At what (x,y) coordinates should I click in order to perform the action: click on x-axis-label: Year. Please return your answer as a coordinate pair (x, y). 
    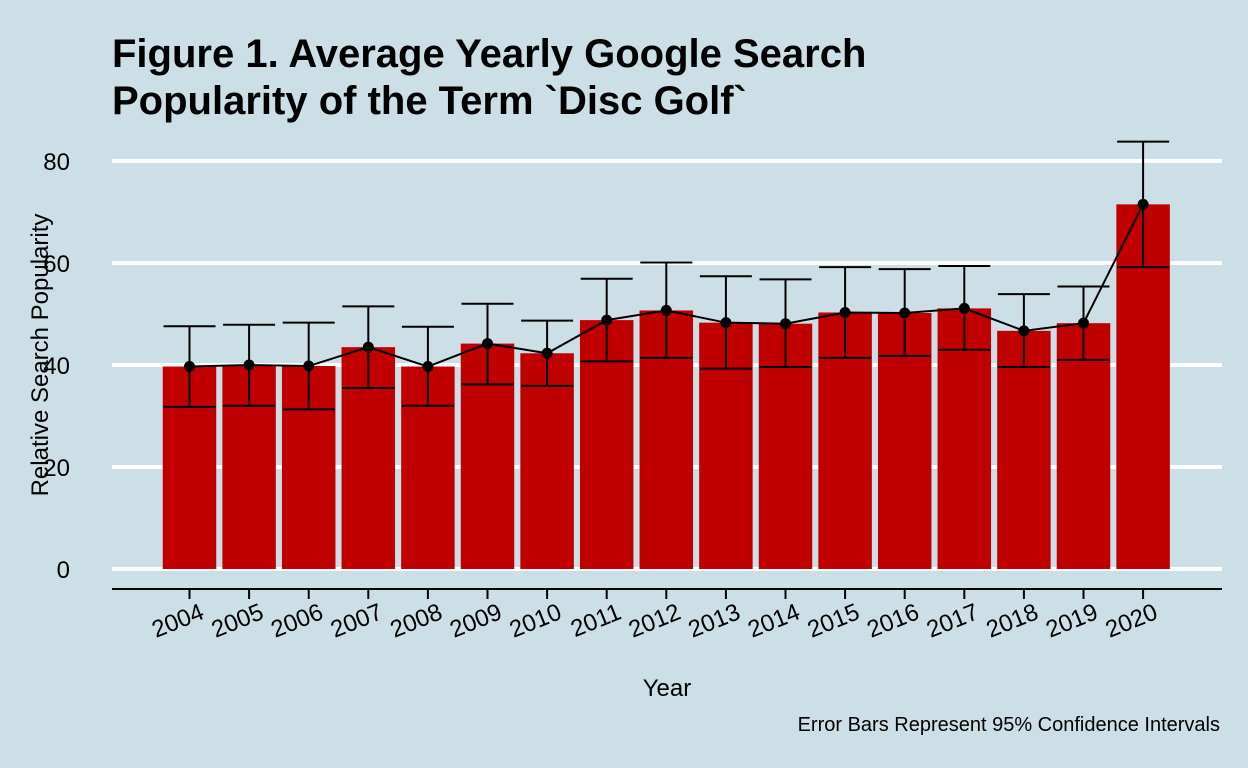
    Looking at the image, I should click on (667, 688).